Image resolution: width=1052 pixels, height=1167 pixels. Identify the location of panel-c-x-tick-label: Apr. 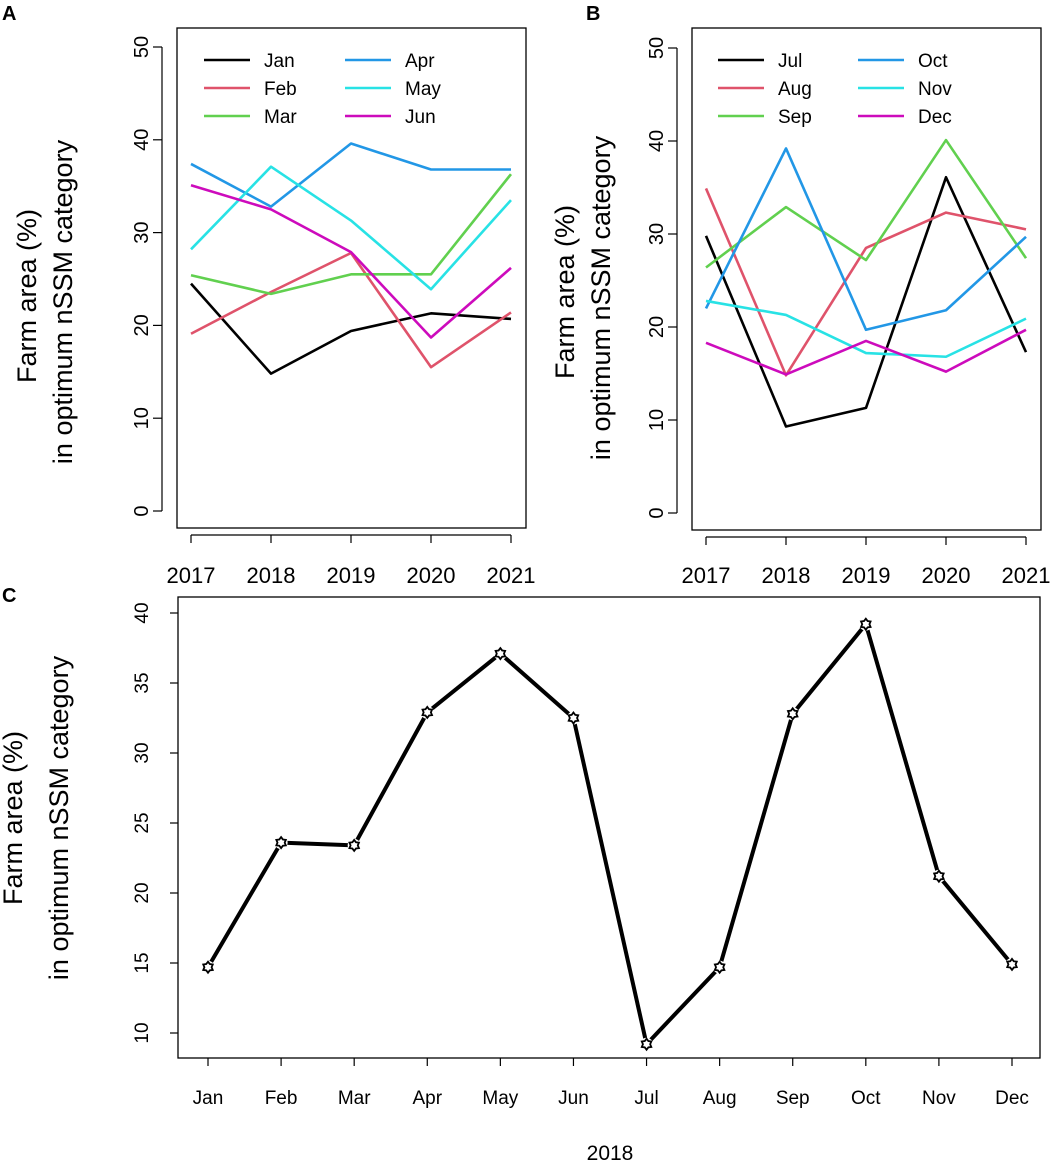
(427, 1098).